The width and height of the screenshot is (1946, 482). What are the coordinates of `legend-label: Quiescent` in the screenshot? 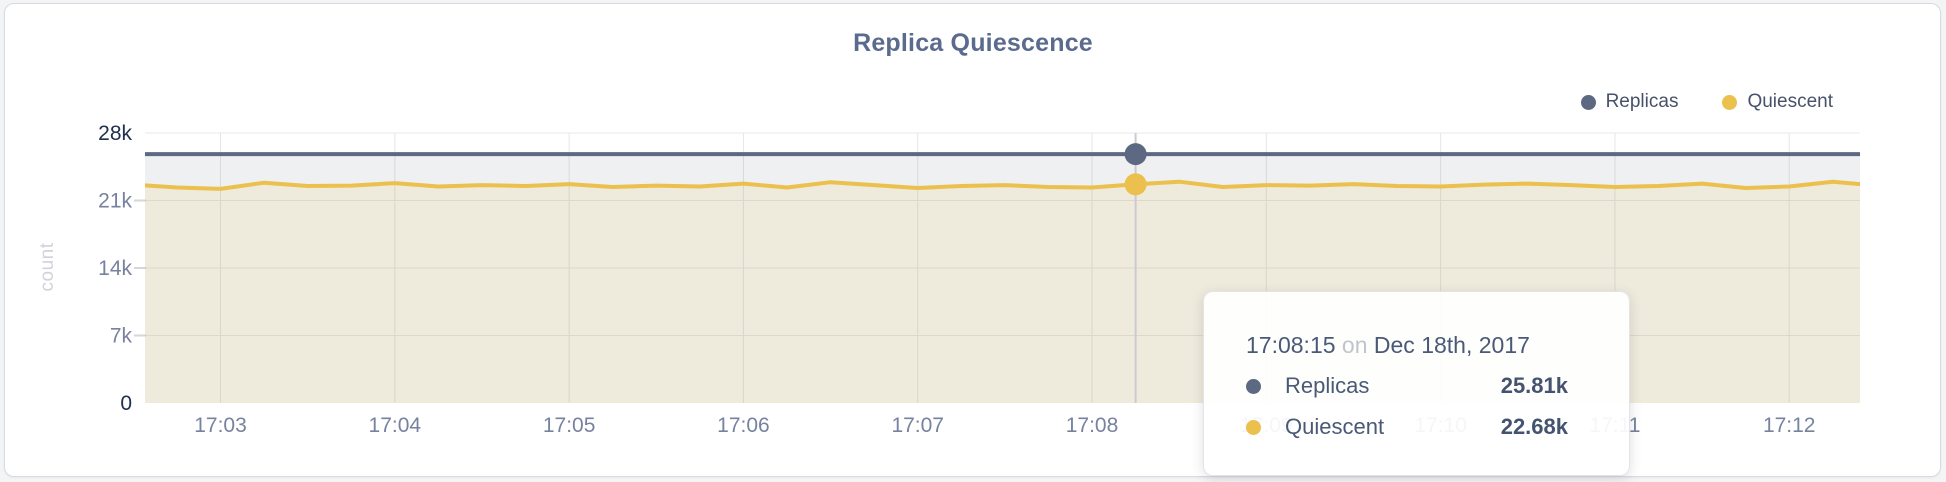 It's located at (1790, 101).